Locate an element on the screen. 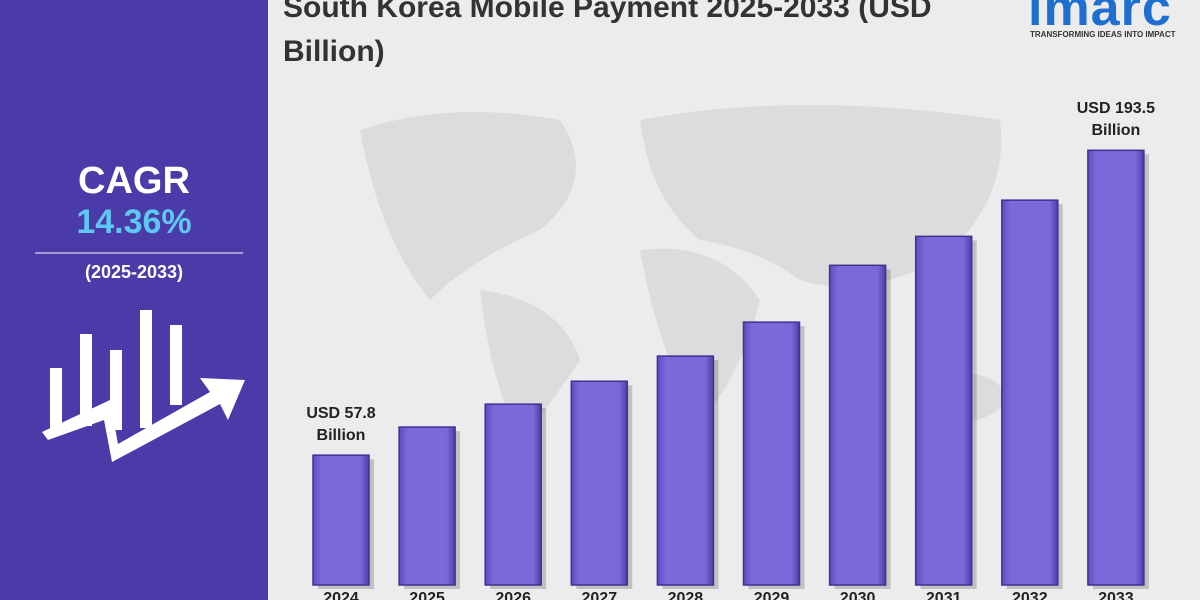 Image resolution: width=1200 pixels, height=600 pixels. logo-tagline: TRANSFORMING IDEAS INTO IMPACT is located at coordinates (1103, 34).